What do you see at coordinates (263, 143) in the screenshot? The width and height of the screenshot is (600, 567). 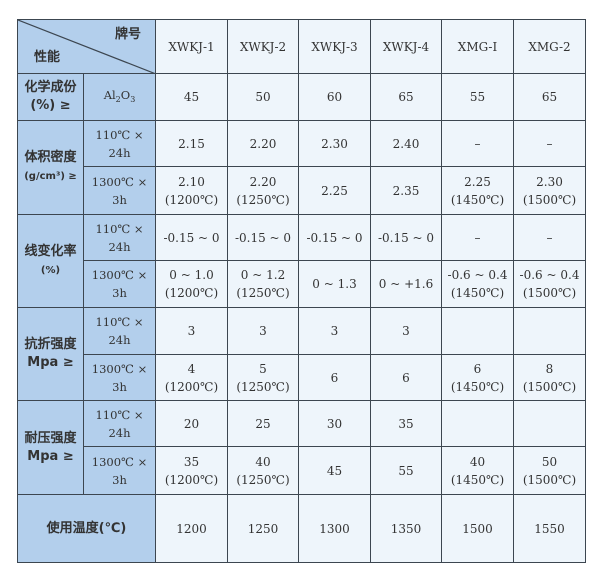 I see `cell: 2.20` at bounding box center [263, 143].